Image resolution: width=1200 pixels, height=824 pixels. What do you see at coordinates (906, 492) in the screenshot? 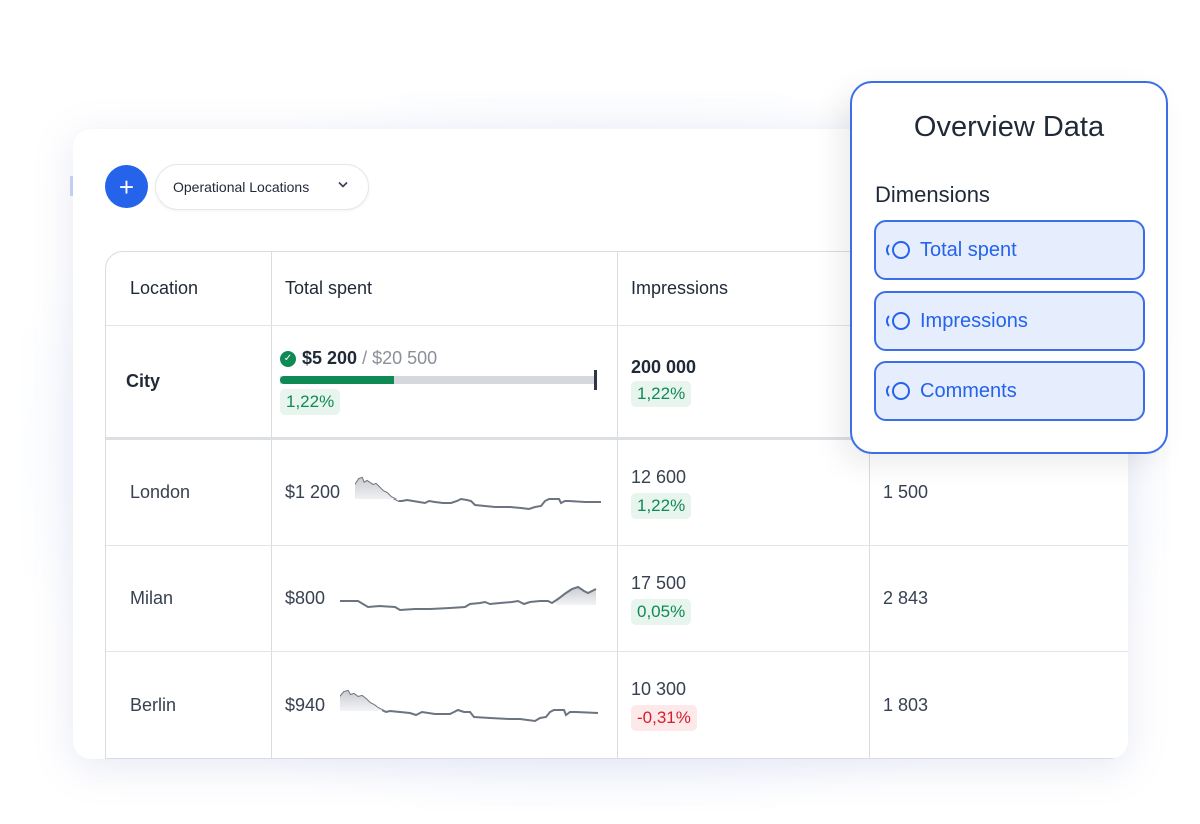
I see `col4-value: 1 500` at bounding box center [906, 492].